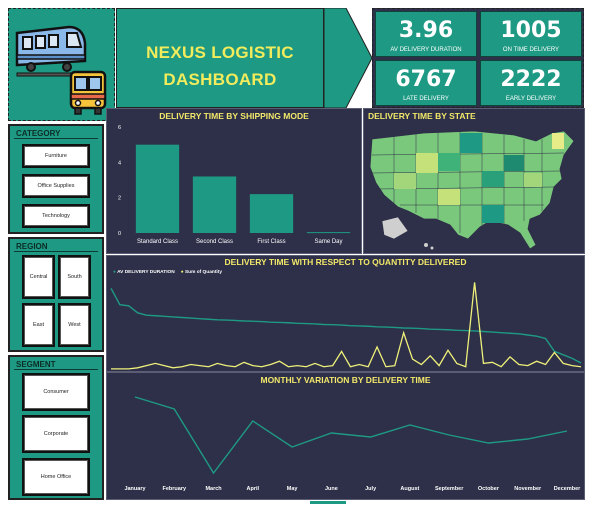  What do you see at coordinates (56, 477) in the screenshot?
I see `slicer-item-home-office: Home Office` at bounding box center [56, 477].